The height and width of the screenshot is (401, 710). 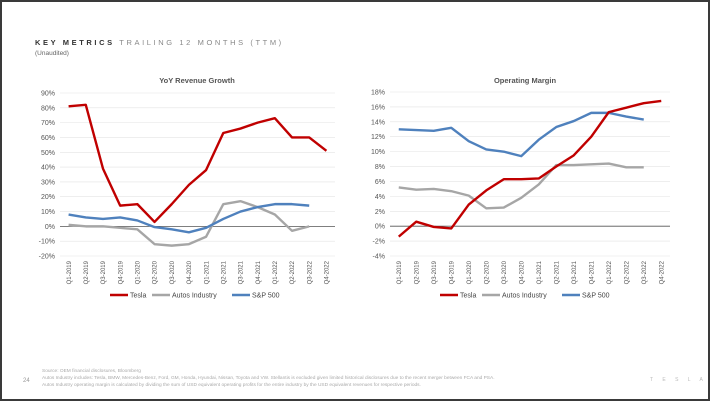 What do you see at coordinates (48, 182) in the screenshot?
I see `y-tick-label: 30%` at bounding box center [48, 182].